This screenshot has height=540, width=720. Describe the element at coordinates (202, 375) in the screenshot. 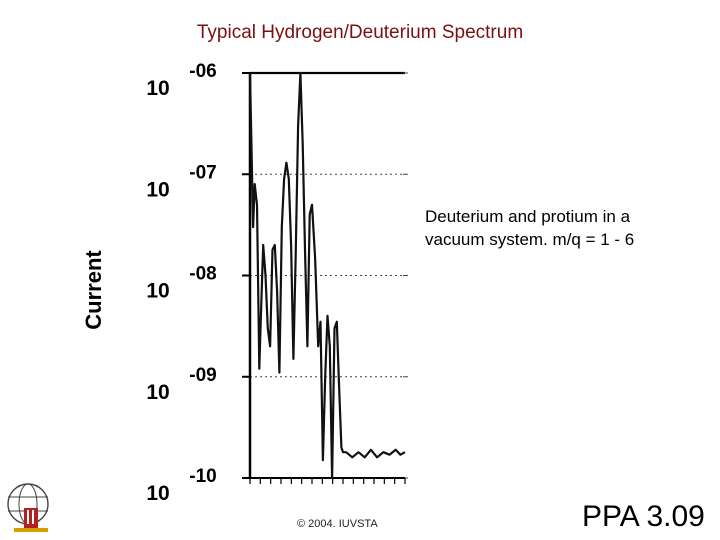

I see `y-tick-exponent: -09` at that location.